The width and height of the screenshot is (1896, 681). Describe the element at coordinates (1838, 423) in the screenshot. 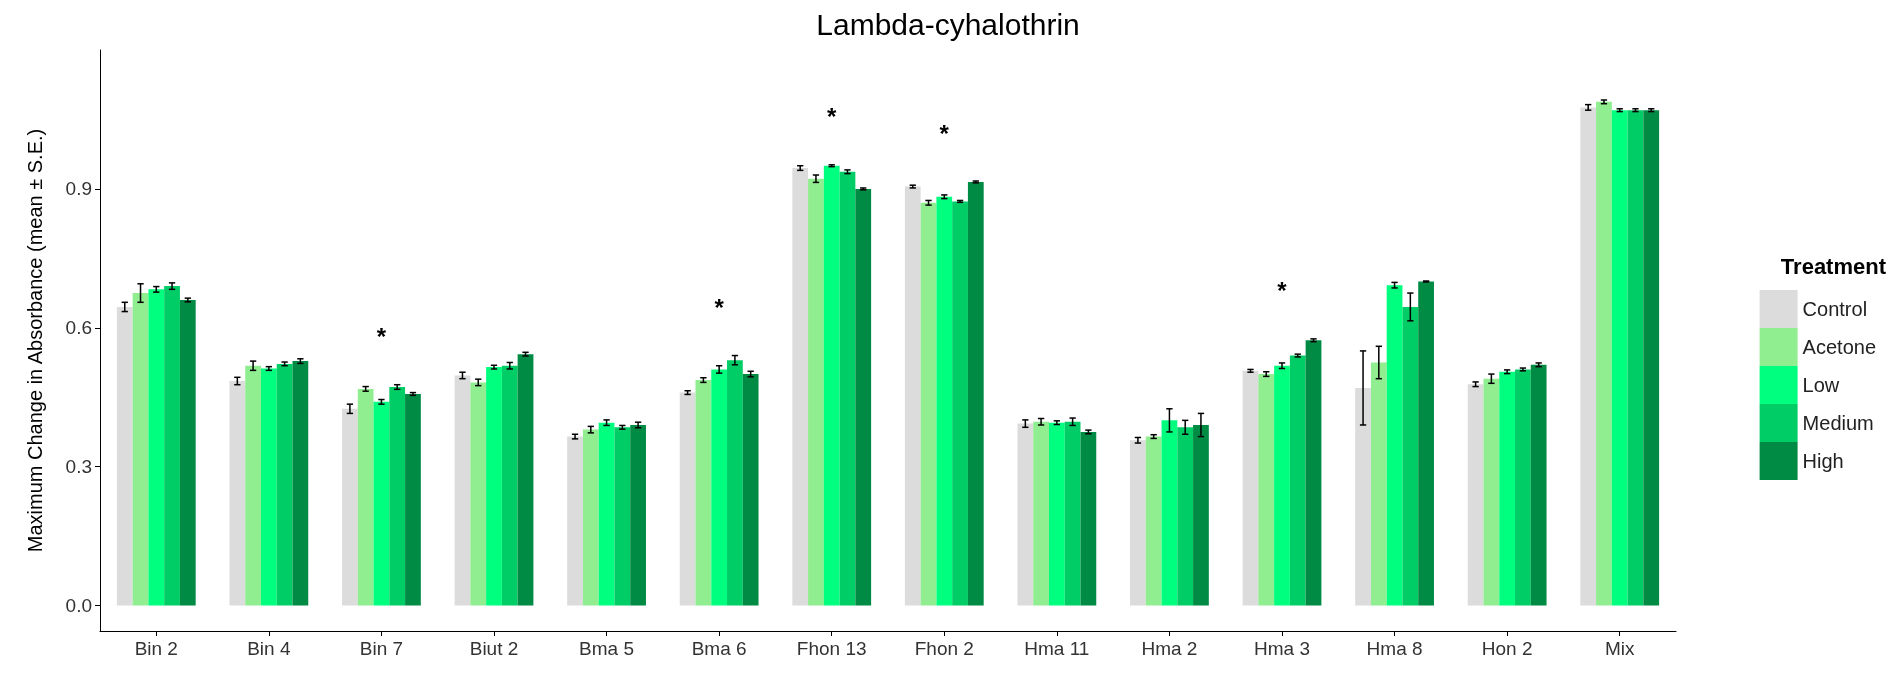

I see `legend-label: Medium` at that location.